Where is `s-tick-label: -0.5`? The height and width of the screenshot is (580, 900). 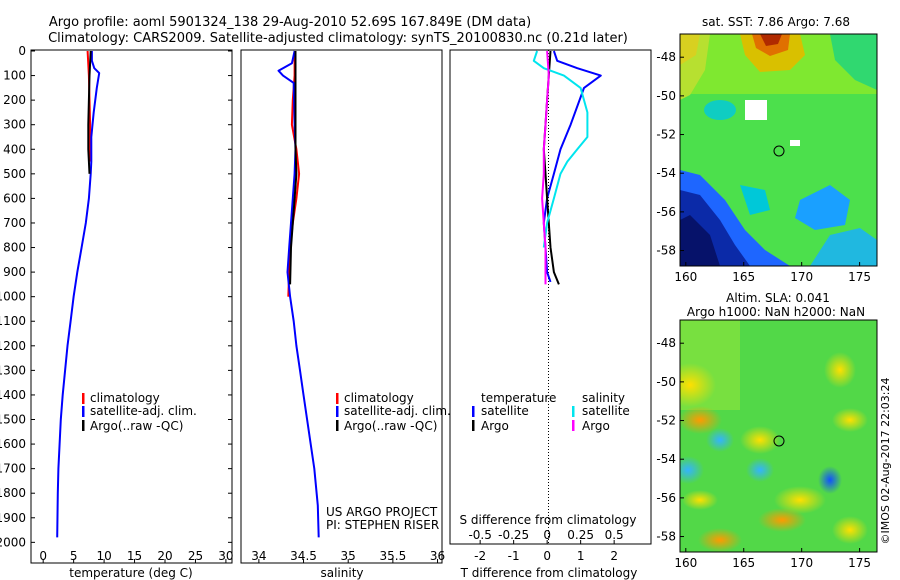
s-tick-label: -0.5 is located at coordinates (479, 535).